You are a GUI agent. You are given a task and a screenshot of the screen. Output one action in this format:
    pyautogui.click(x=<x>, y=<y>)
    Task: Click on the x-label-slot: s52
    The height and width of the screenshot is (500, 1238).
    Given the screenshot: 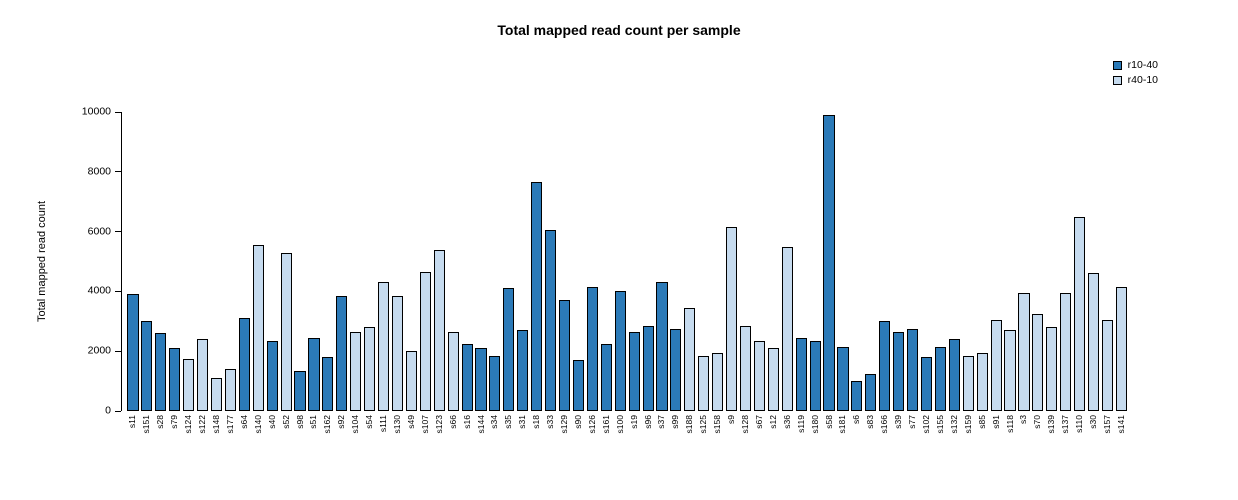 What is the action you would take?
    pyautogui.click(x=286, y=438)
    